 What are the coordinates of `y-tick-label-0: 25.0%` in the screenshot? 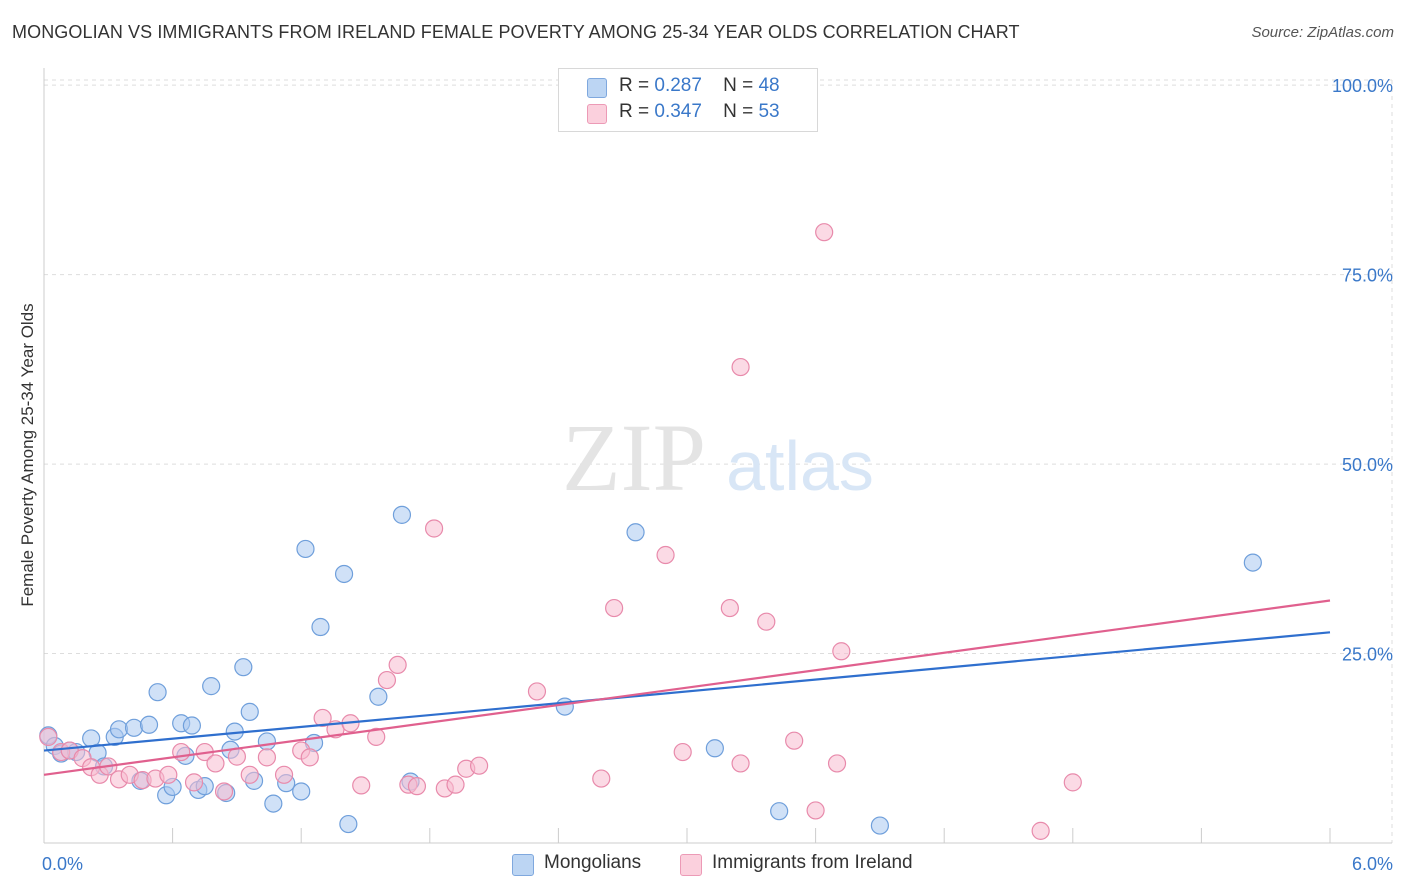 It's located at (1367, 655).